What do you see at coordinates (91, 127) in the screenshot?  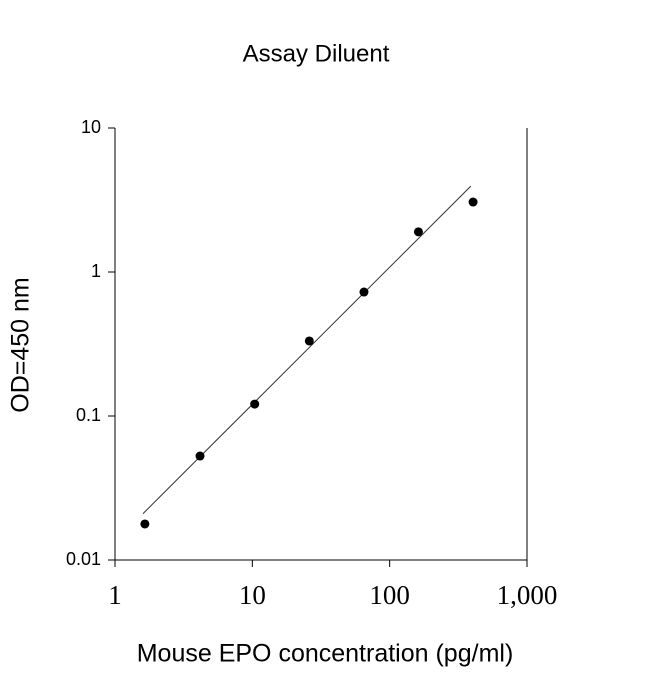 I see `y-tick-label: 10` at bounding box center [91, 127].